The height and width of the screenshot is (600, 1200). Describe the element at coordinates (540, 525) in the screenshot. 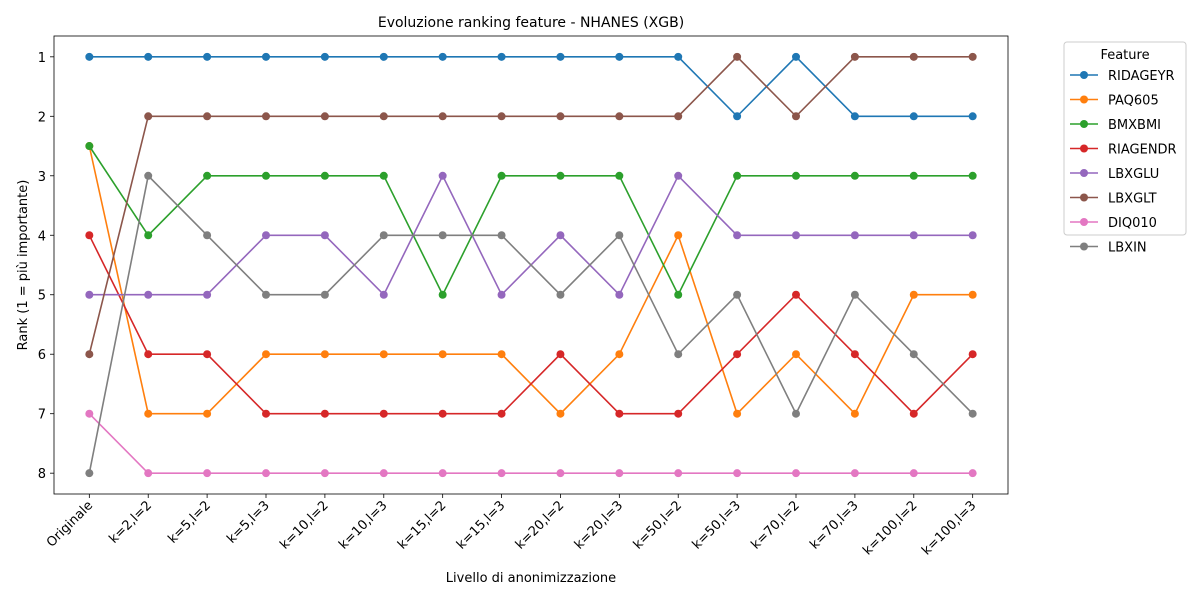

I see `x-tick-label: k=20,l=2` at that location.